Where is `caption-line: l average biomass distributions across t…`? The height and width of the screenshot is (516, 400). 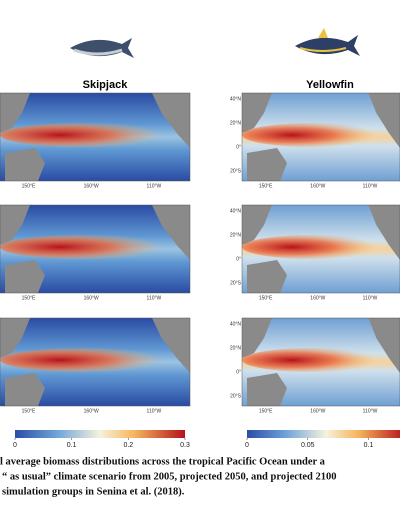 caption-line: l average biomass distributions across t… is located at coordinates (163, 461).